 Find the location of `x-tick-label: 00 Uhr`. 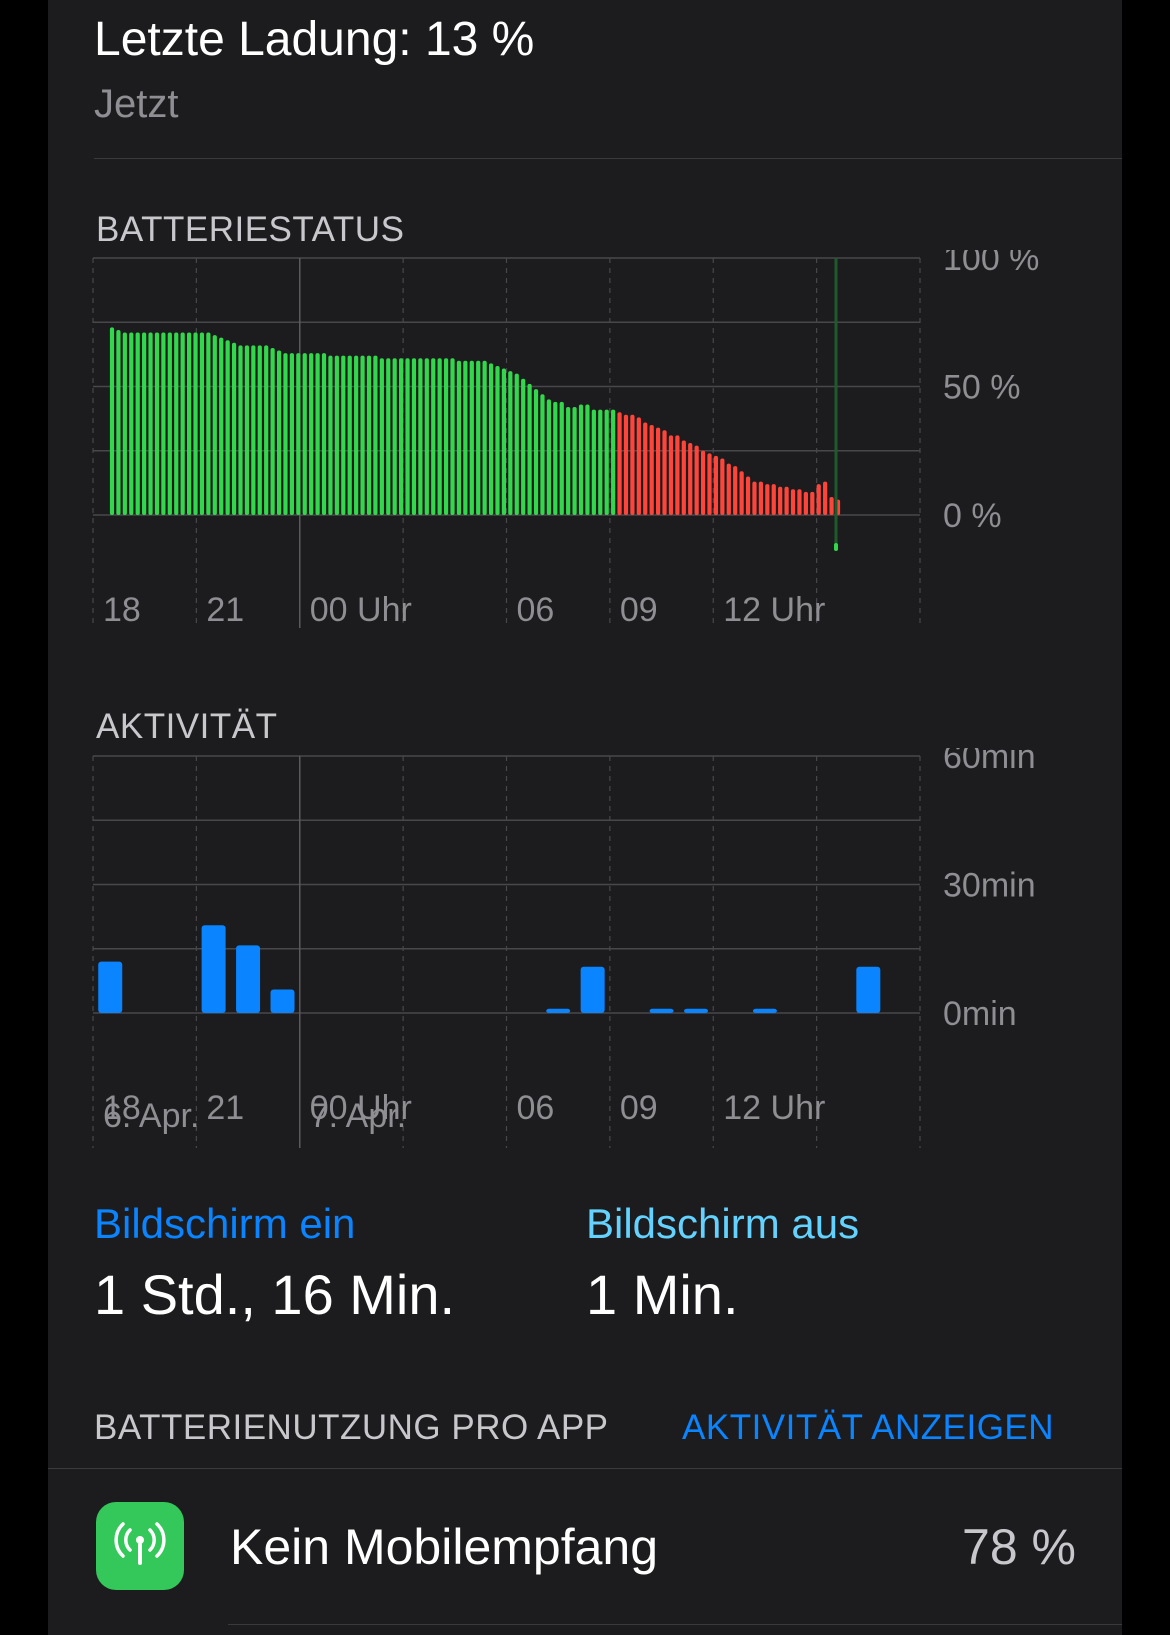

x-tick-label: 00 Uhr is located at coordinates (361, 1108).